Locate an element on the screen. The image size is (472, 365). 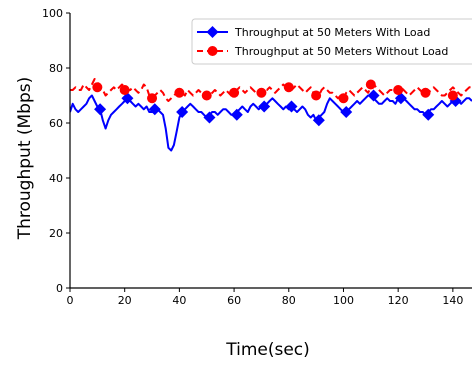
y-tick-label-4: 80 is located at coordinates (56, 68).